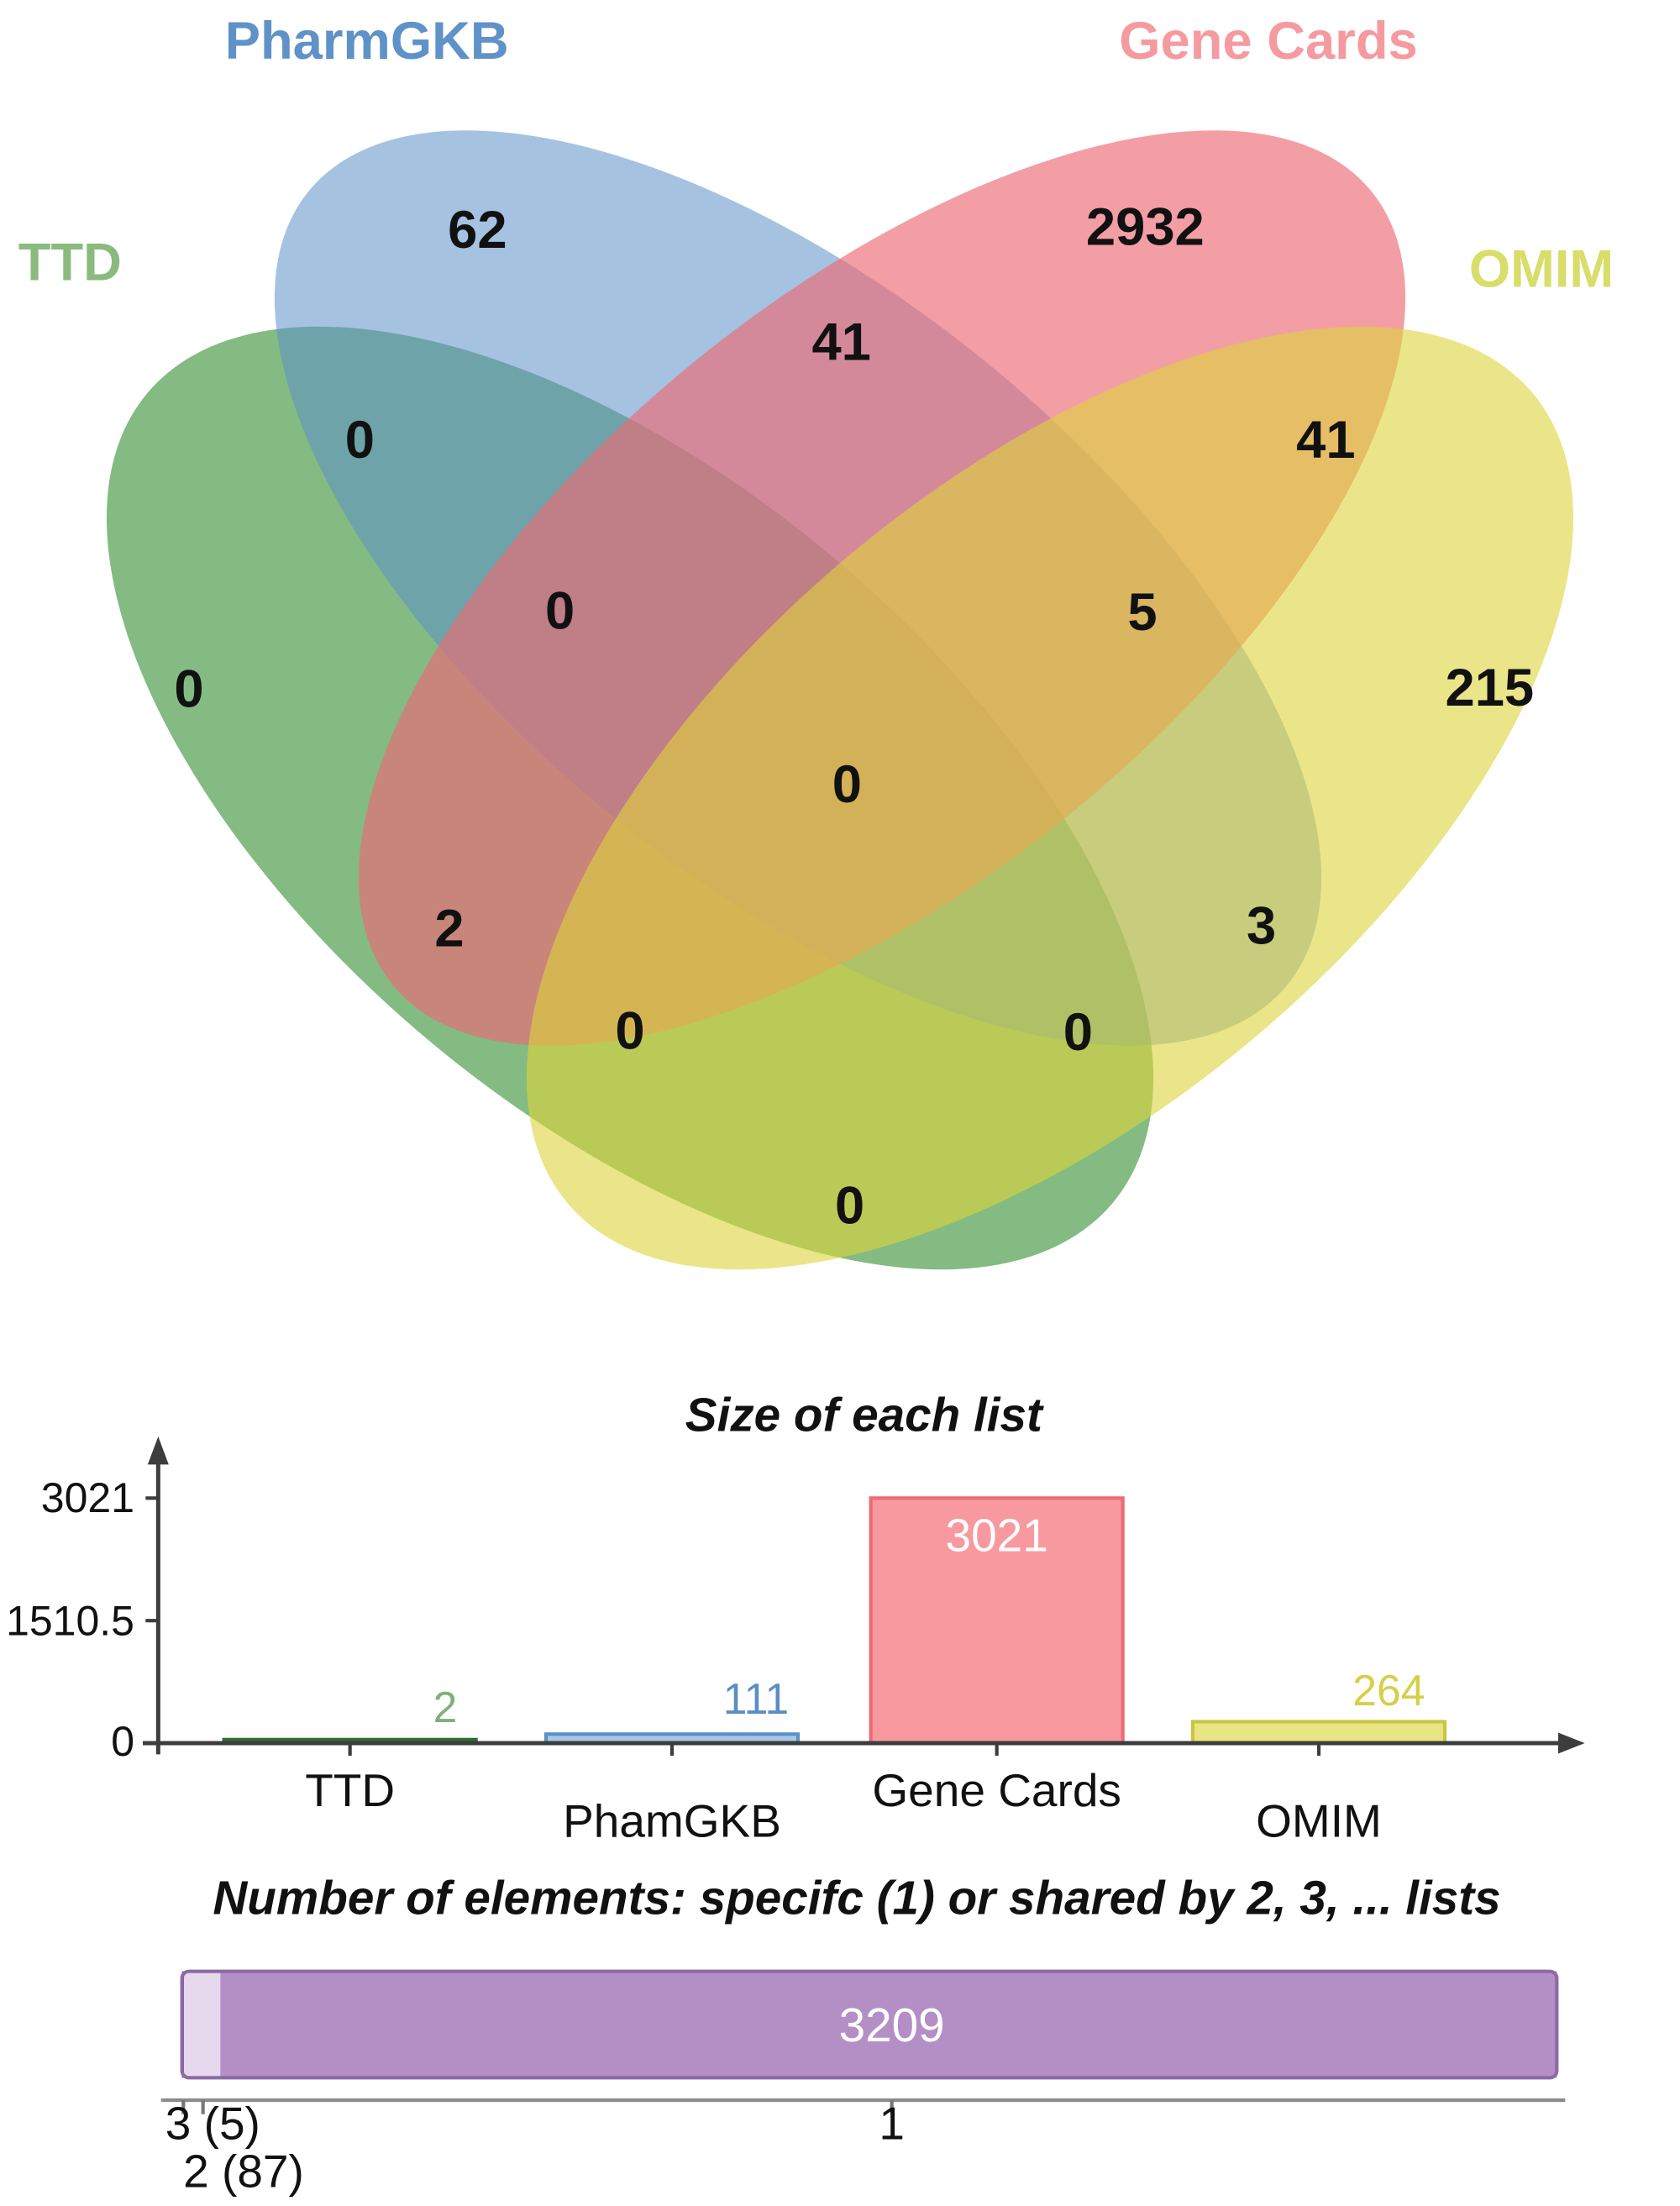  I want to click on venn-set-label-ttd: TTD, so click(70, 263).